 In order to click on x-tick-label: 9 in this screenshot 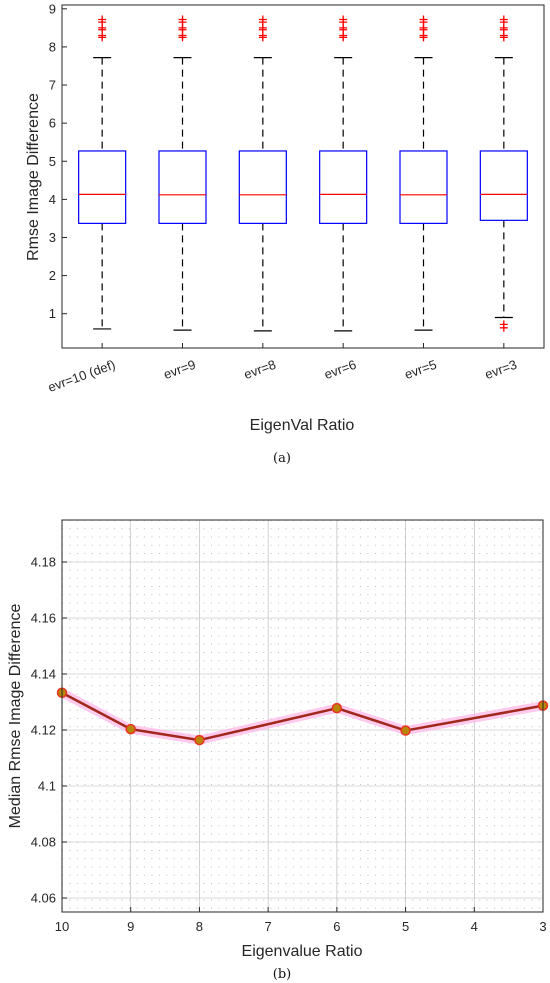, I will do `click(130, 926)`.